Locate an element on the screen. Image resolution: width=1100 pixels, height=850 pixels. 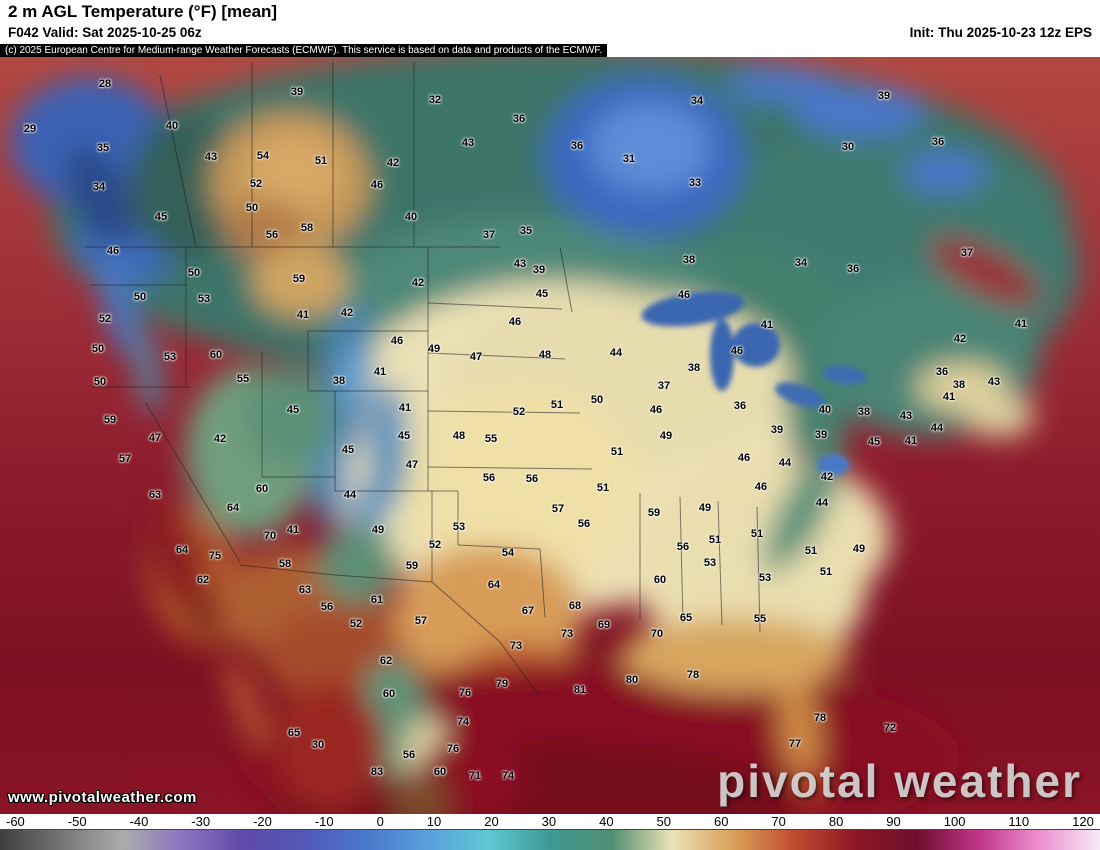
temp-value: 40 is located at coordinates (411, 217).